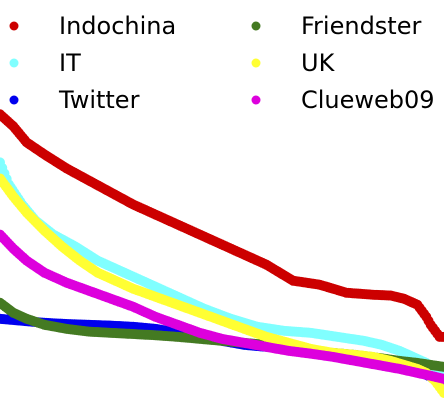 Image resolution: width=444 pixels, height=401 pixels. Describe the element at coordinates (45, 63) in the screenshot. I see `legend-item-it: IT` at that location.